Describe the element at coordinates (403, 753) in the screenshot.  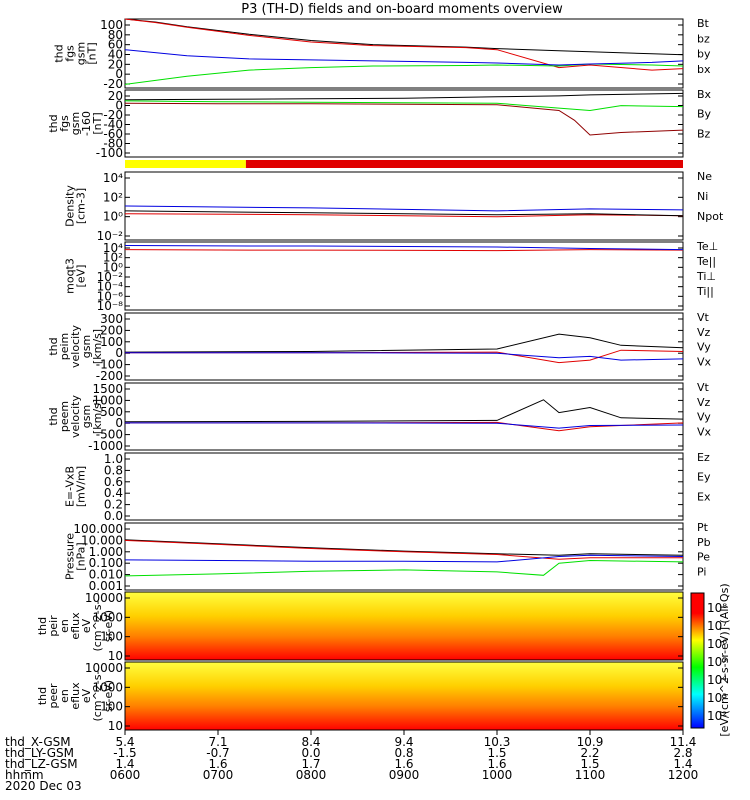
I see `x-tick-label: 0.8` at that location.